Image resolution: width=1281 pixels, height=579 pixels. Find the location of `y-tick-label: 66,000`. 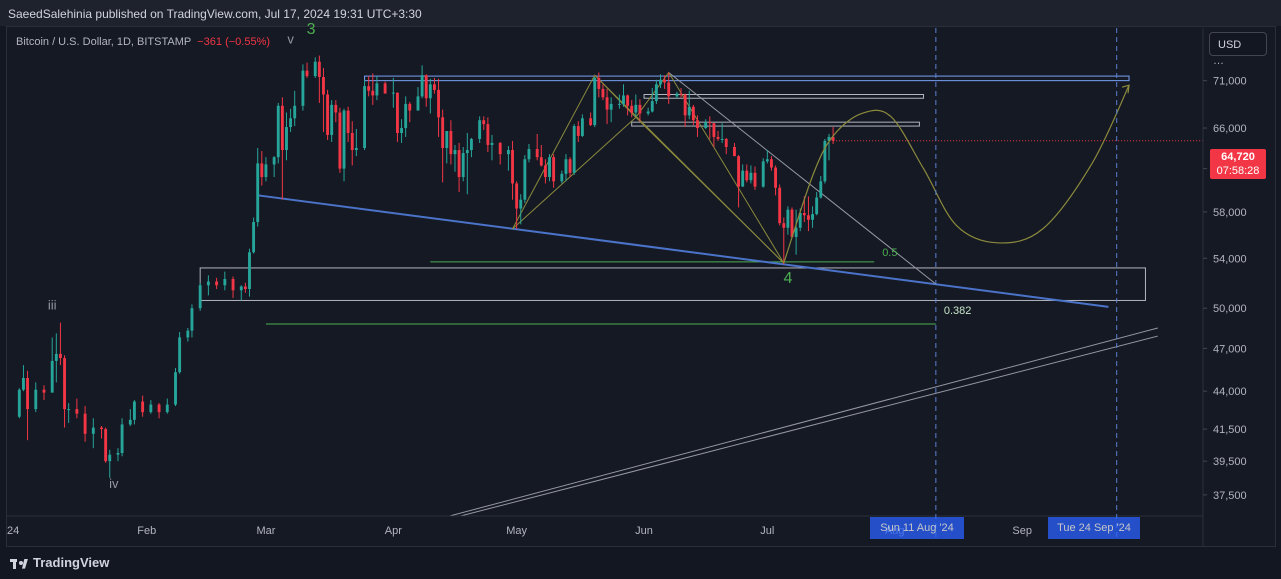

y-tick-label: 66,000 is located at coordinates (1230, 129).